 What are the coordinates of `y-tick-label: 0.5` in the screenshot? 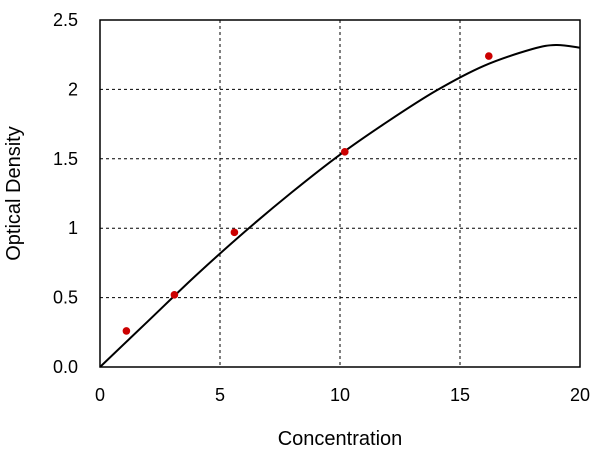 It's located at (65, 298).